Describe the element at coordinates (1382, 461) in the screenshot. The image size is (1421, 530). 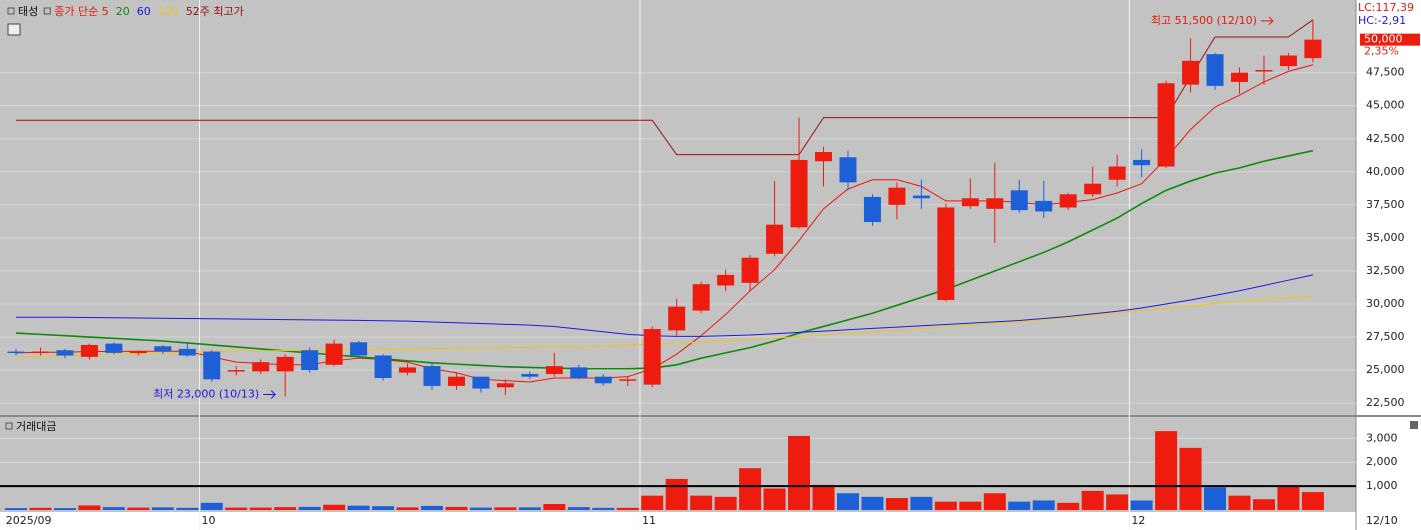
I see `y-tick-label: 2,000` at that location.